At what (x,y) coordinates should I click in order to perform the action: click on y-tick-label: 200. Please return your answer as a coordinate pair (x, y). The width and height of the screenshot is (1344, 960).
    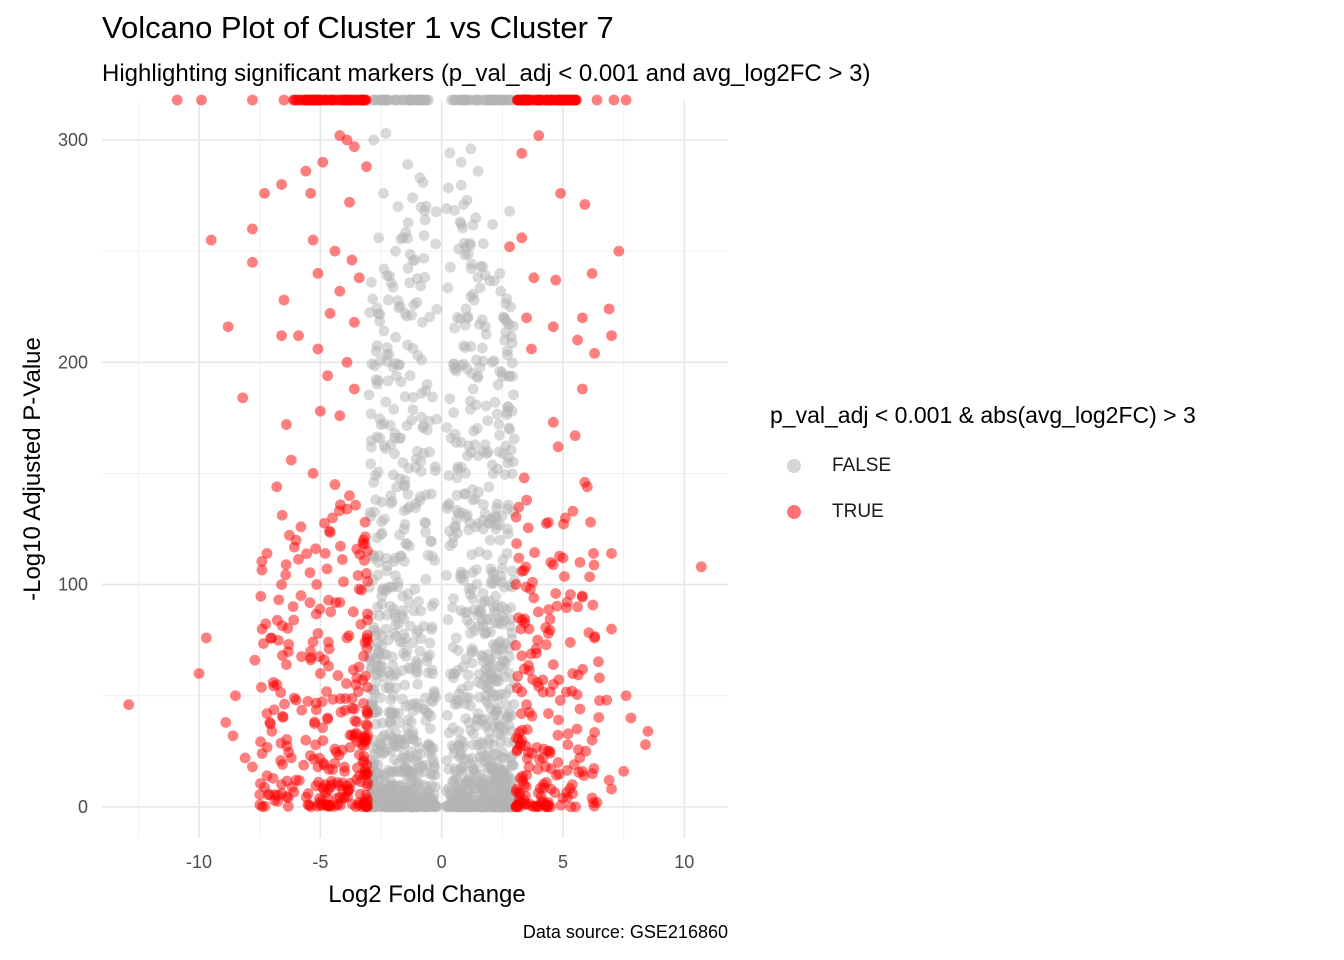
    Looking at the image, I should click on (73, 362).